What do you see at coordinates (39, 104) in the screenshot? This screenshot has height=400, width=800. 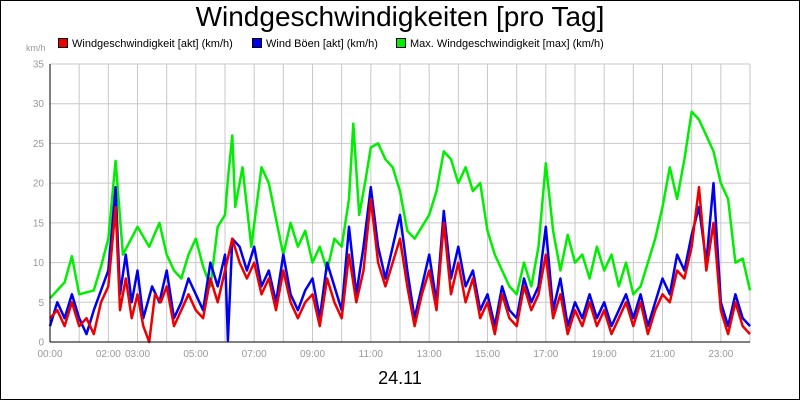 I see `y-tick-label: 30` at bounding box center [39, 104].